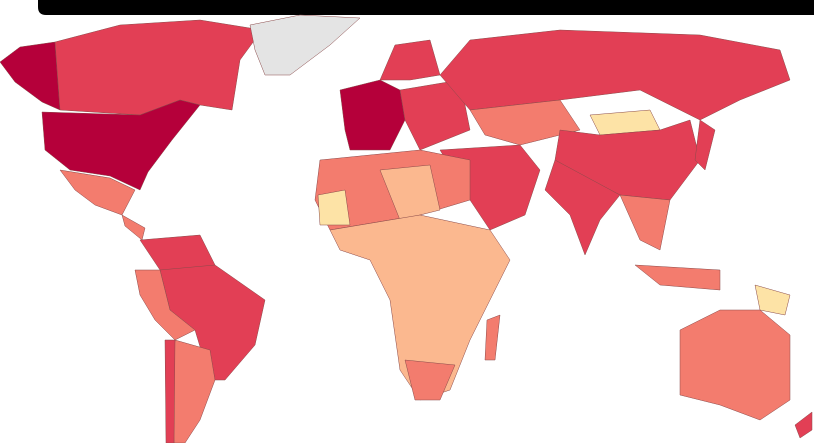 The image size is (814, 443). What do you see at coordinates (165, 305) in the screenshot?
I see `peru-bolivia` at bounding box center [165, 305].